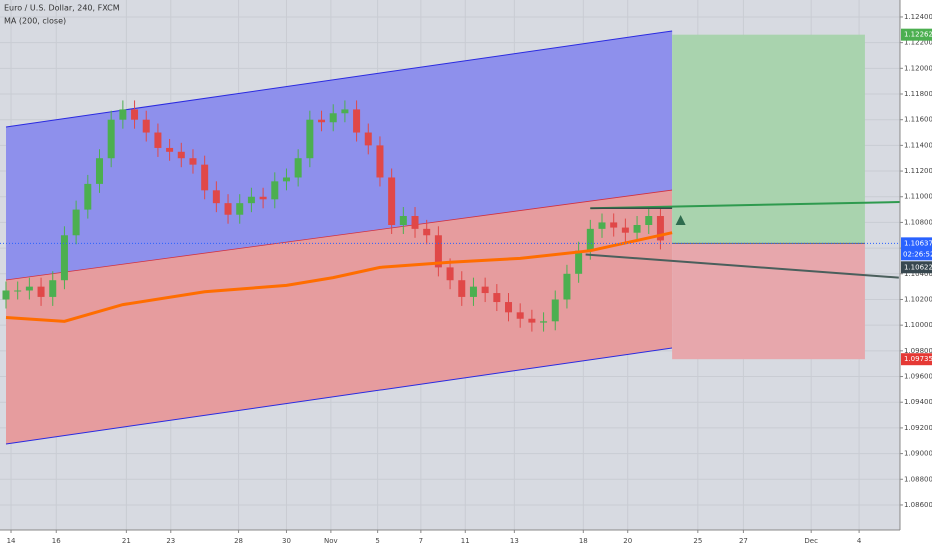 This screenshot has width=932, height=550. I want to click on x-tick-label: 21, so click(126, 541).